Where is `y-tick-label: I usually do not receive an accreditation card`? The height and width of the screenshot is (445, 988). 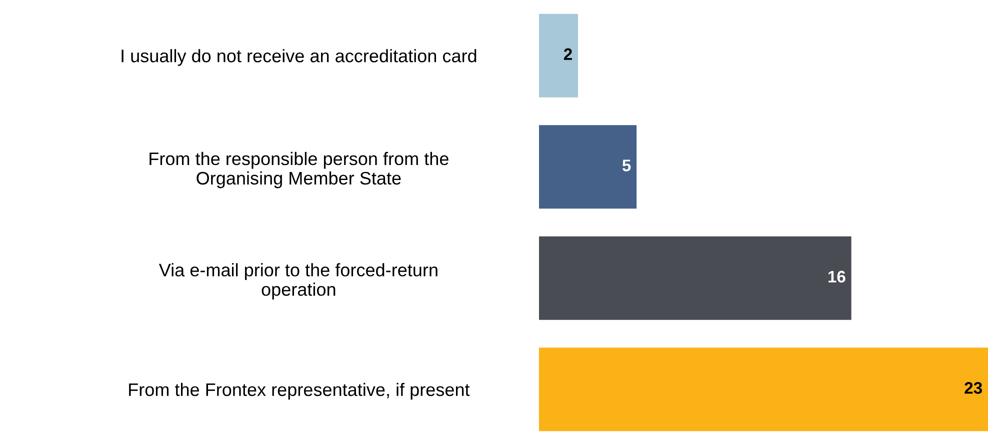
y-tick-label: I usually do not receive an accreditation card is located at coordinates (299, 57).